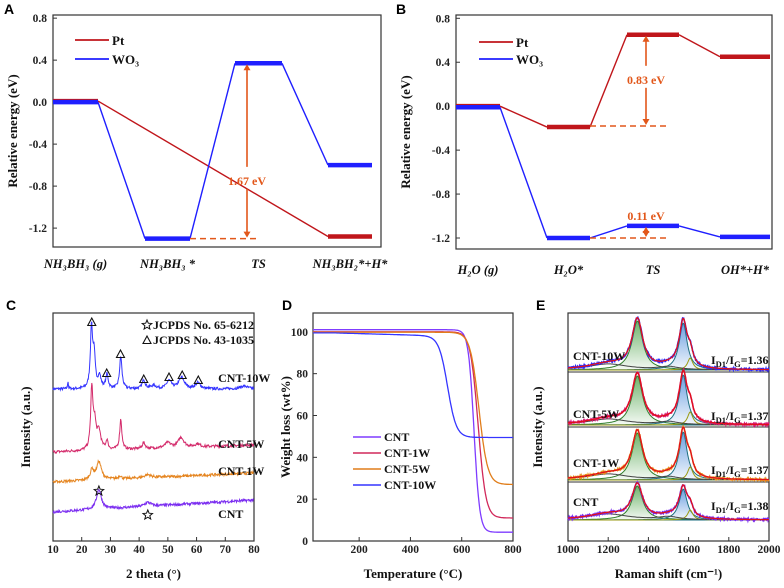 The height and width of the screenshot is (588, 784). I want to click on barrier-value-label: 1.67 eV, so click(247, 181).